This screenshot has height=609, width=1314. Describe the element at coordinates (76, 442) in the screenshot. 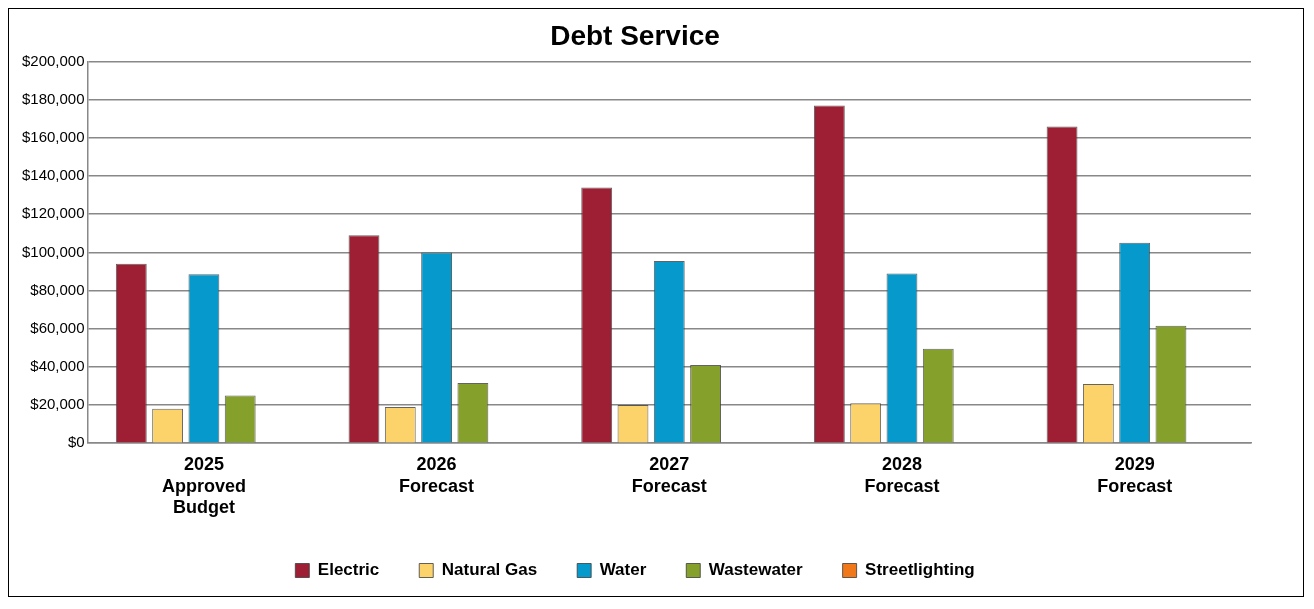

I see `y-tick-label: $0` at that location.